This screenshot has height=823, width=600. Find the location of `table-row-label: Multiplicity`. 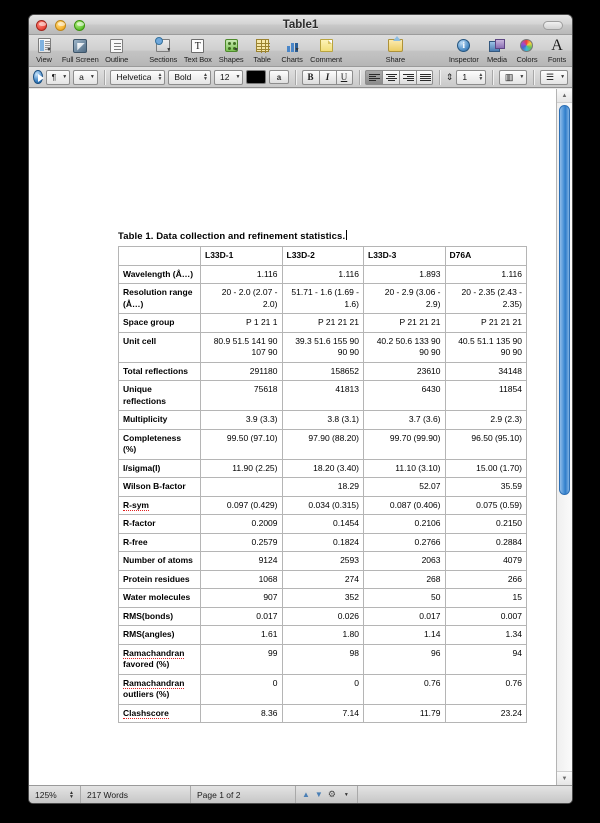

table-row-label: Multiplicity is located at coordinates (159, 420).